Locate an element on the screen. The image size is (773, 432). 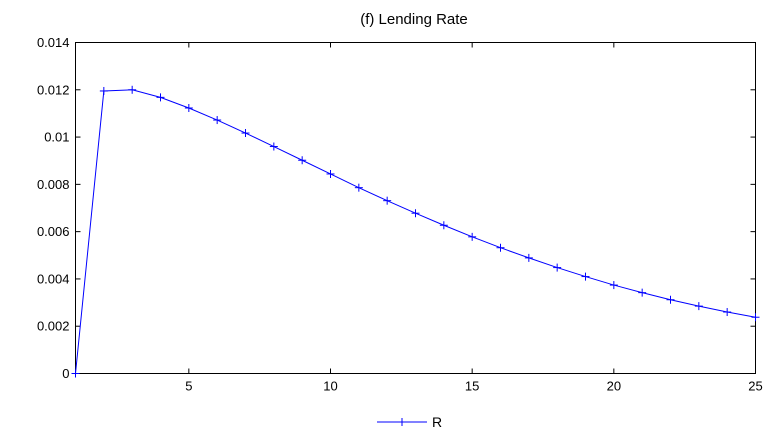
y-tick-label: 0 is located at coordinates (65, 373).